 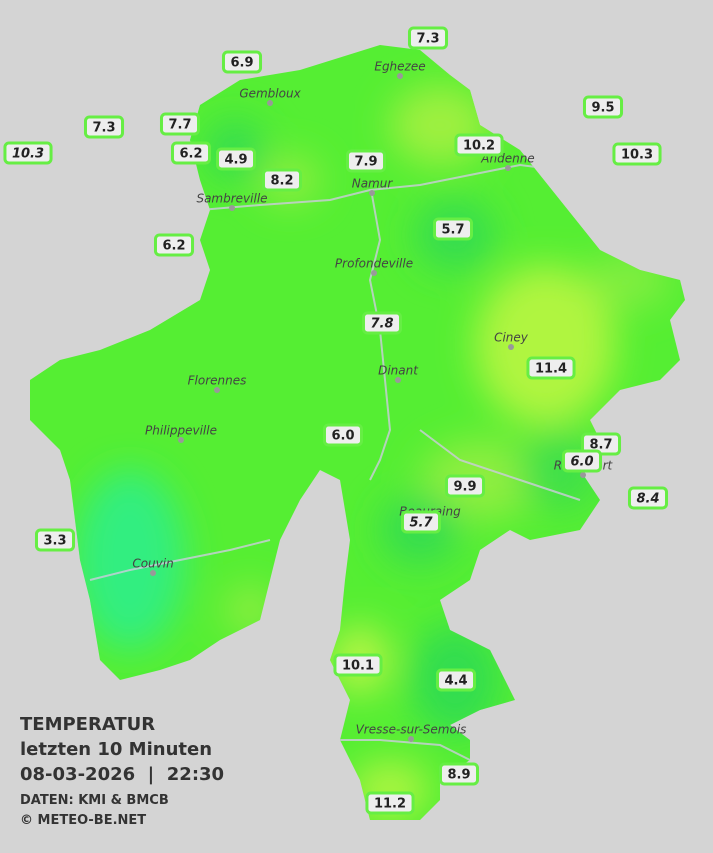 What do you see at coordinates (116, 749) in the screenshot?
I see `subtitle: letzten 10 Minuten` at bounding box center [116, 749].